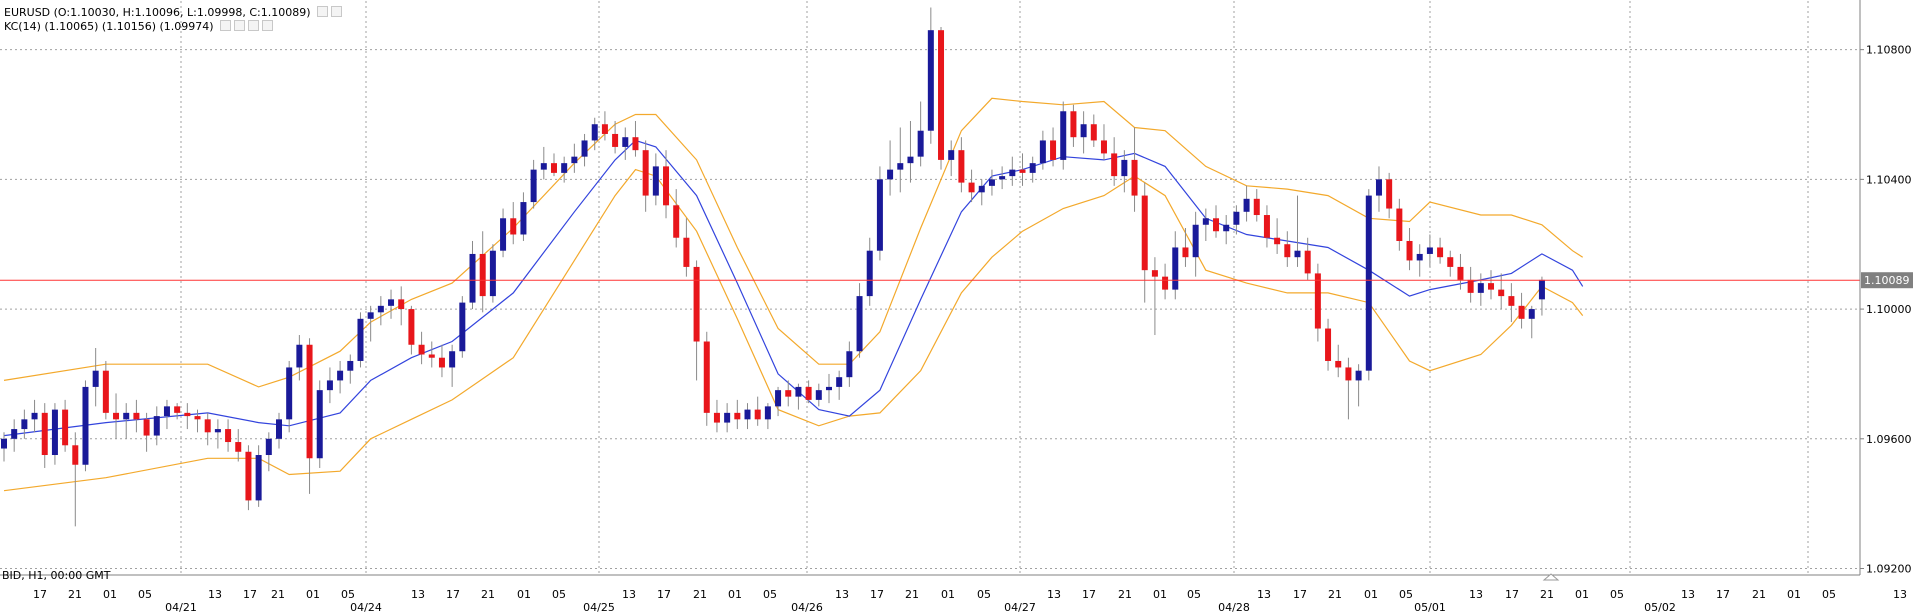  I want to click on price-tick-label: 1.09600, so click(1889, 439).